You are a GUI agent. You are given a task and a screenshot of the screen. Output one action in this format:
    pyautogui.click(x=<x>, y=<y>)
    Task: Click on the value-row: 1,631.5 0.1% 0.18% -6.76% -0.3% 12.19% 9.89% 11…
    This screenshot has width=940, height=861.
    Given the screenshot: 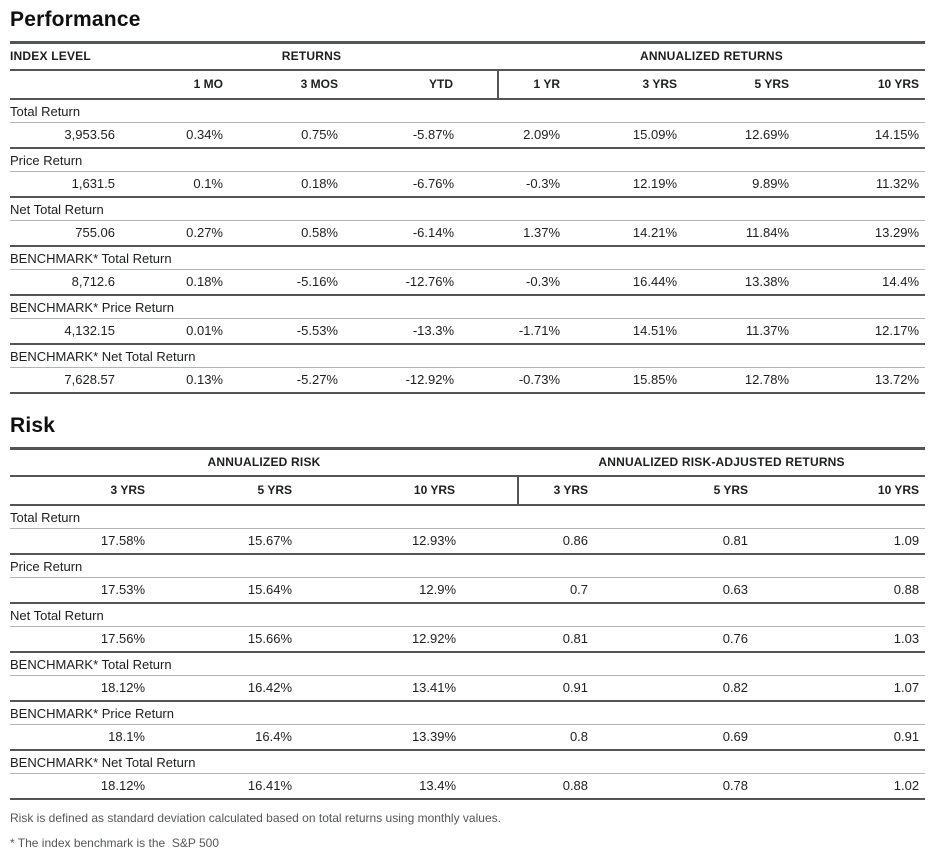 What is the action you would take?
    pyautogui.click(x=468, y=184)
    